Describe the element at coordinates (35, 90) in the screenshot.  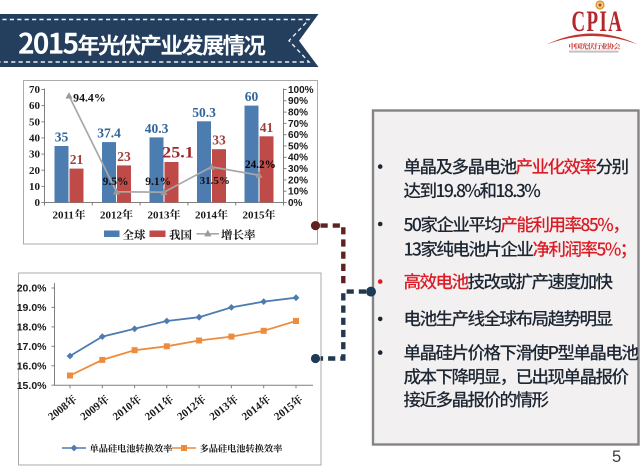
I see `svg-text: 70` at that location.